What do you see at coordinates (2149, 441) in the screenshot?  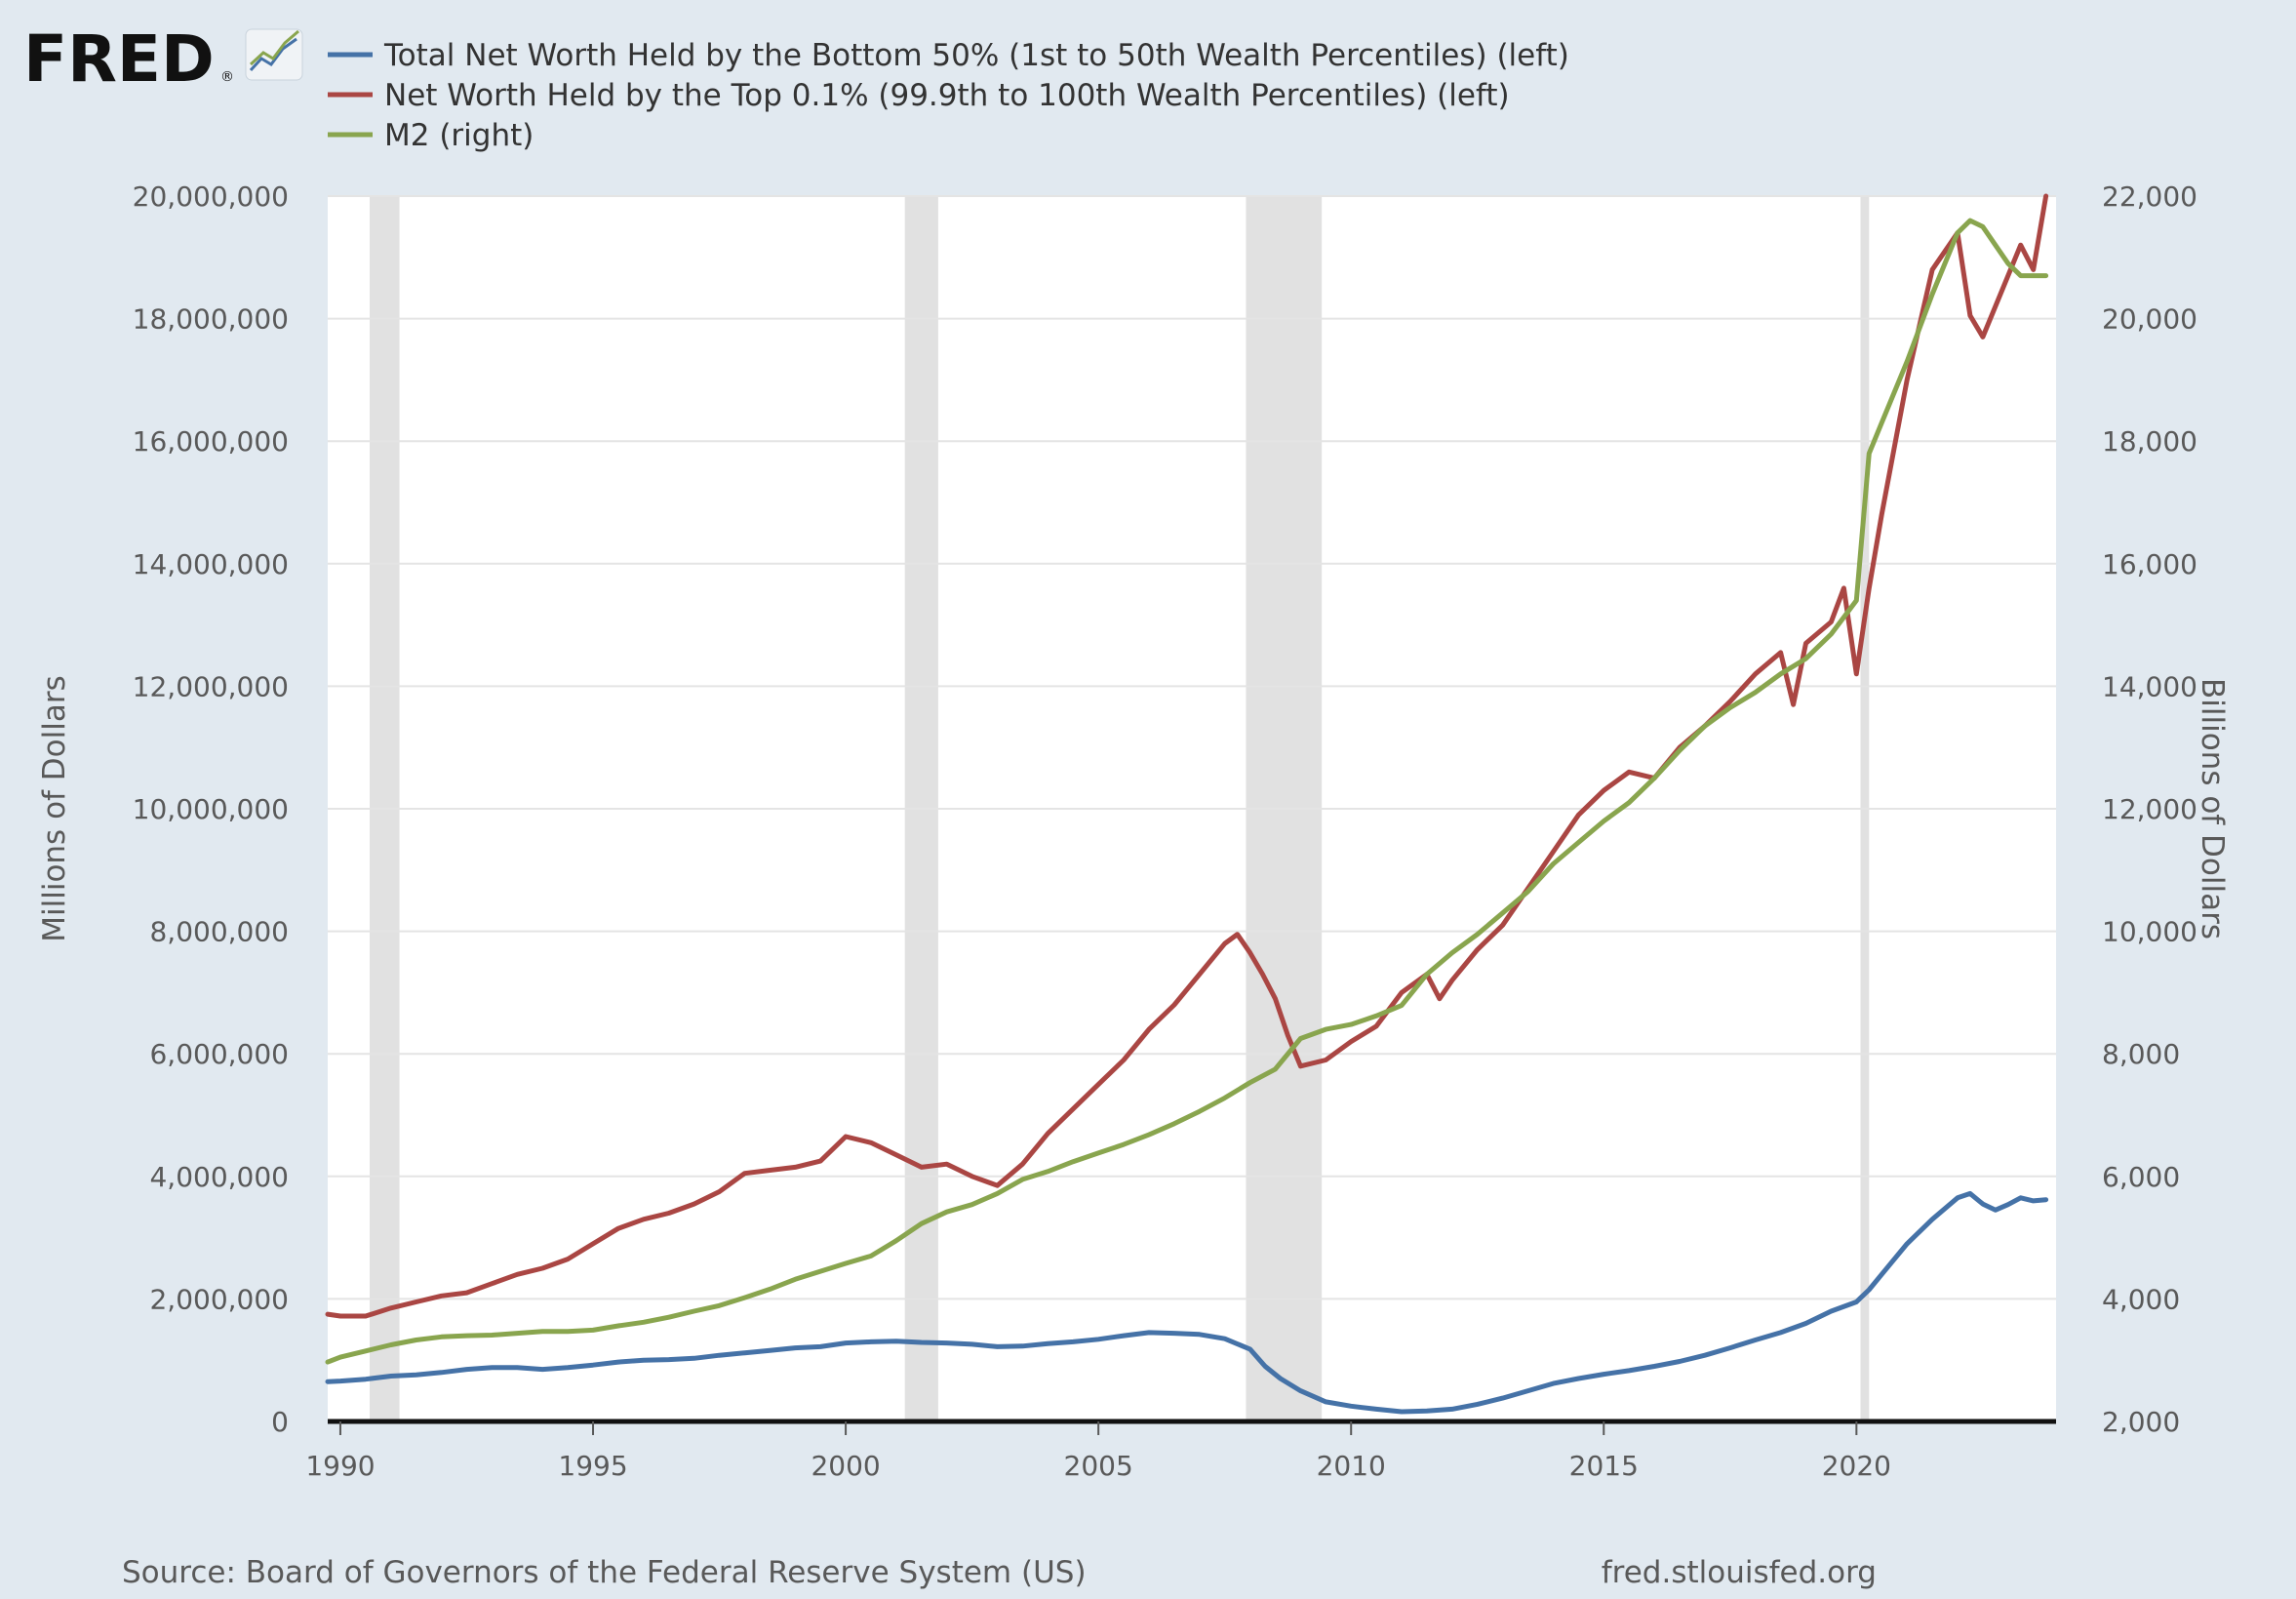 I see `right-tick-label-8: 18,000` at bounding box center [2149, 441].